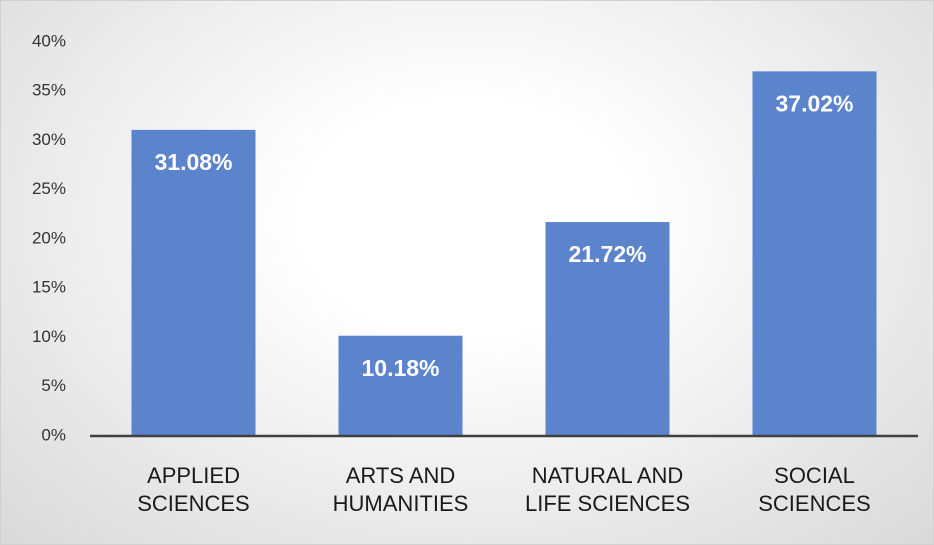 This screenshot has height=545, width=934. Describe the element at coordinates (814, 103) in the screenshot. I see `data-label: 37.02%` at that location.